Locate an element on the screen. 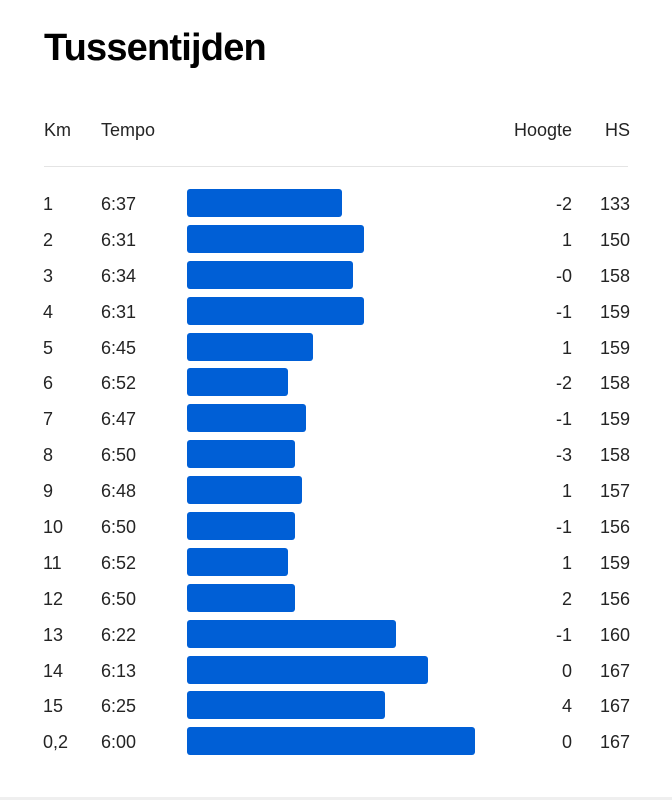  split-hoogte: -3 is located at coordinates (563, 455).